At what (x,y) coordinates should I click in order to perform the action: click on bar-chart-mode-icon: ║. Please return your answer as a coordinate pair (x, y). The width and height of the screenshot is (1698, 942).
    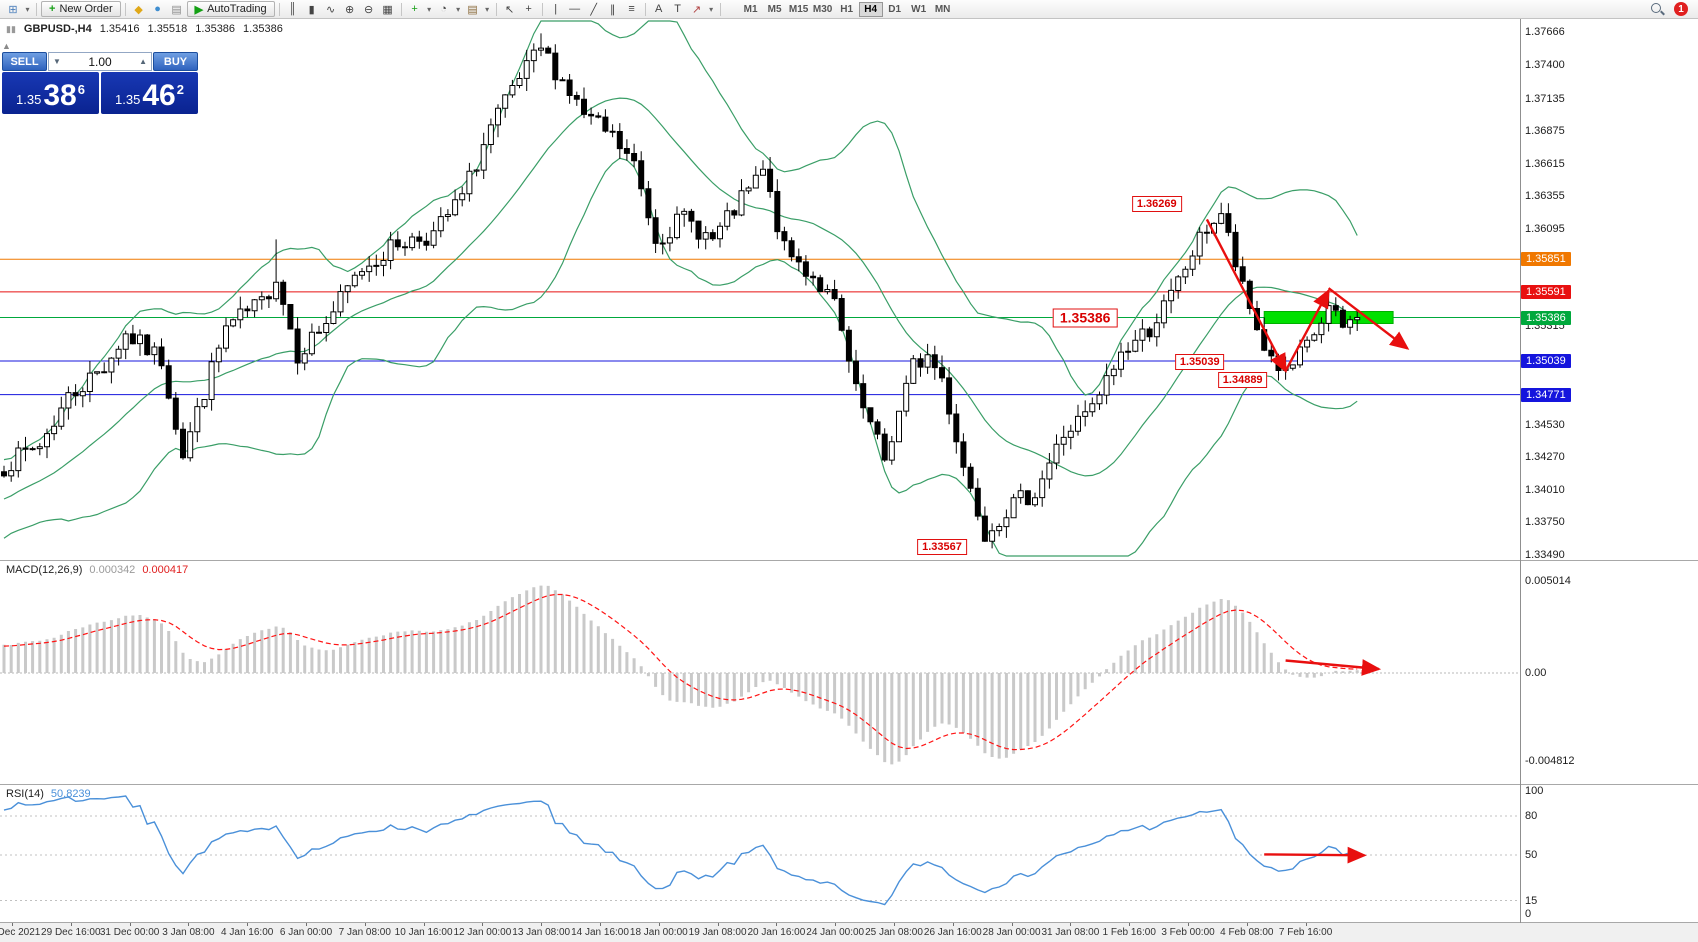
    Looking at the image, I should click on (292, 9).